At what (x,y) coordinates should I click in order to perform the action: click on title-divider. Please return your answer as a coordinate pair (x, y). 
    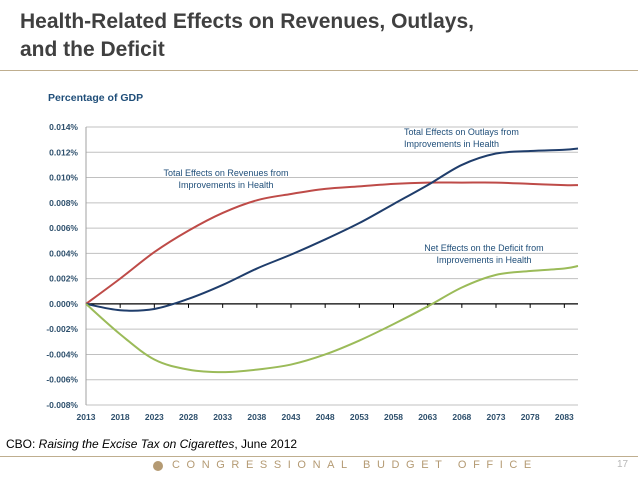
    Looking at the image, I should click on (319, 70).